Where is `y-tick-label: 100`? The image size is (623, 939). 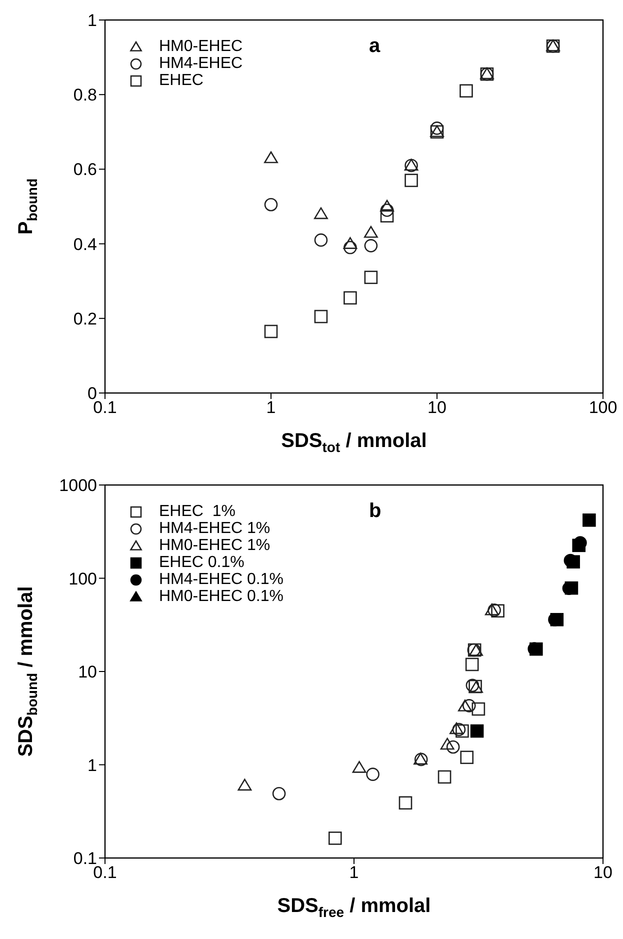 y-tick-label: 100 is located at coordinates (82, 578).